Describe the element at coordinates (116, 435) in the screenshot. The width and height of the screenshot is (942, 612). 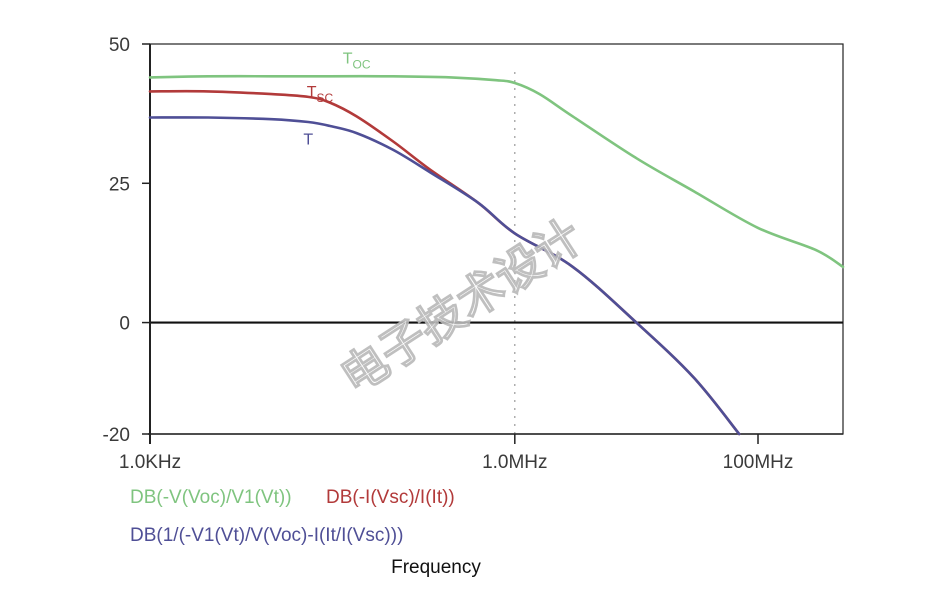
I see `y-tick-label: -20` at that location.